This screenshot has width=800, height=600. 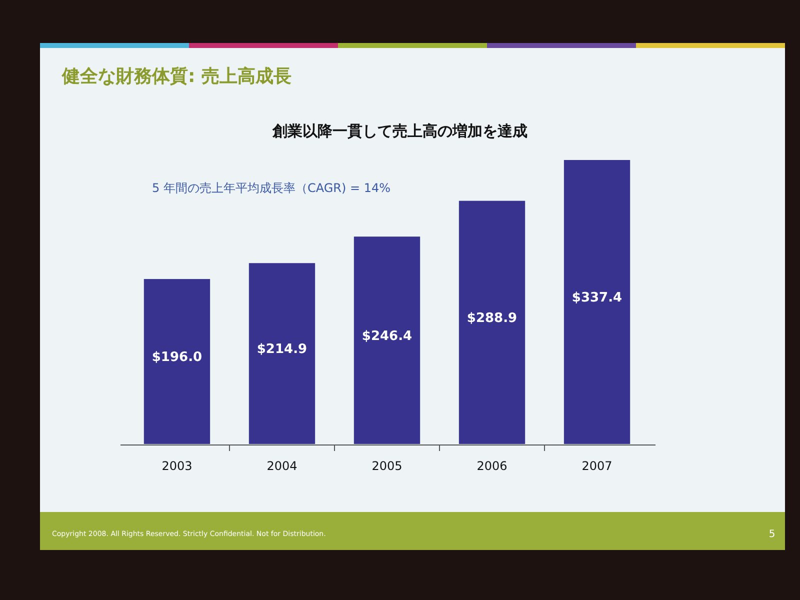 I want to click on annotation: 5 年間の売上年平均成長率（CAGR) = 14%, so click(x=271, y=188).